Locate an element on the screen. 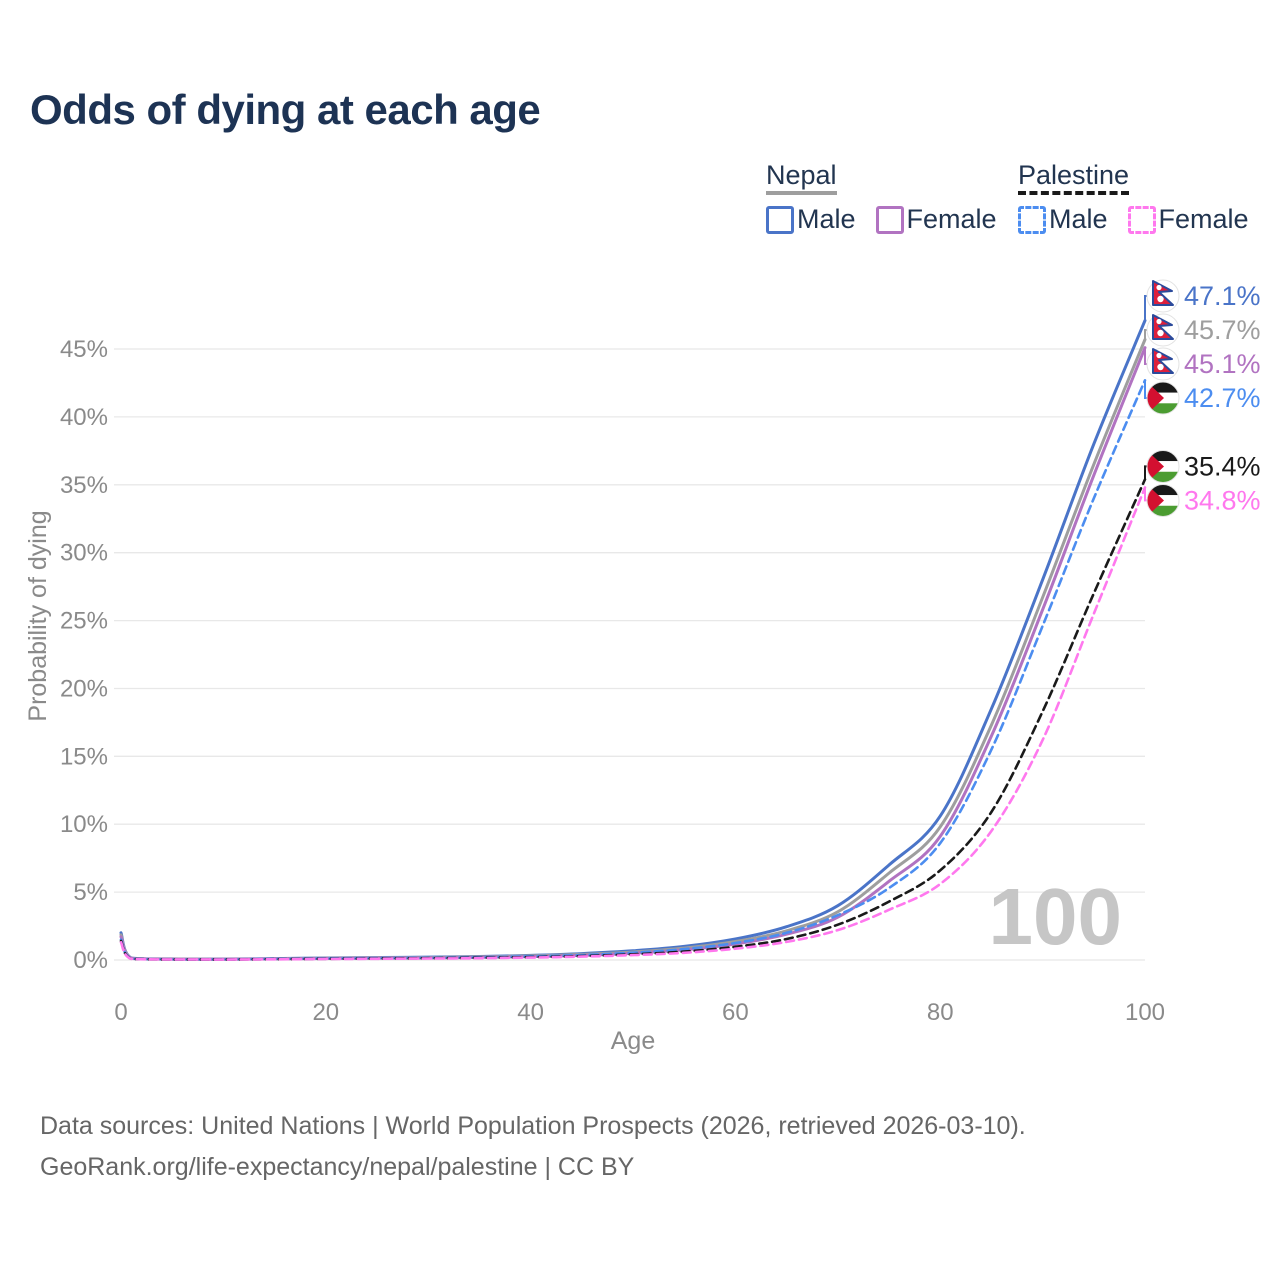  y-tick-label-35: 35% is located at coordinates (84, 485).